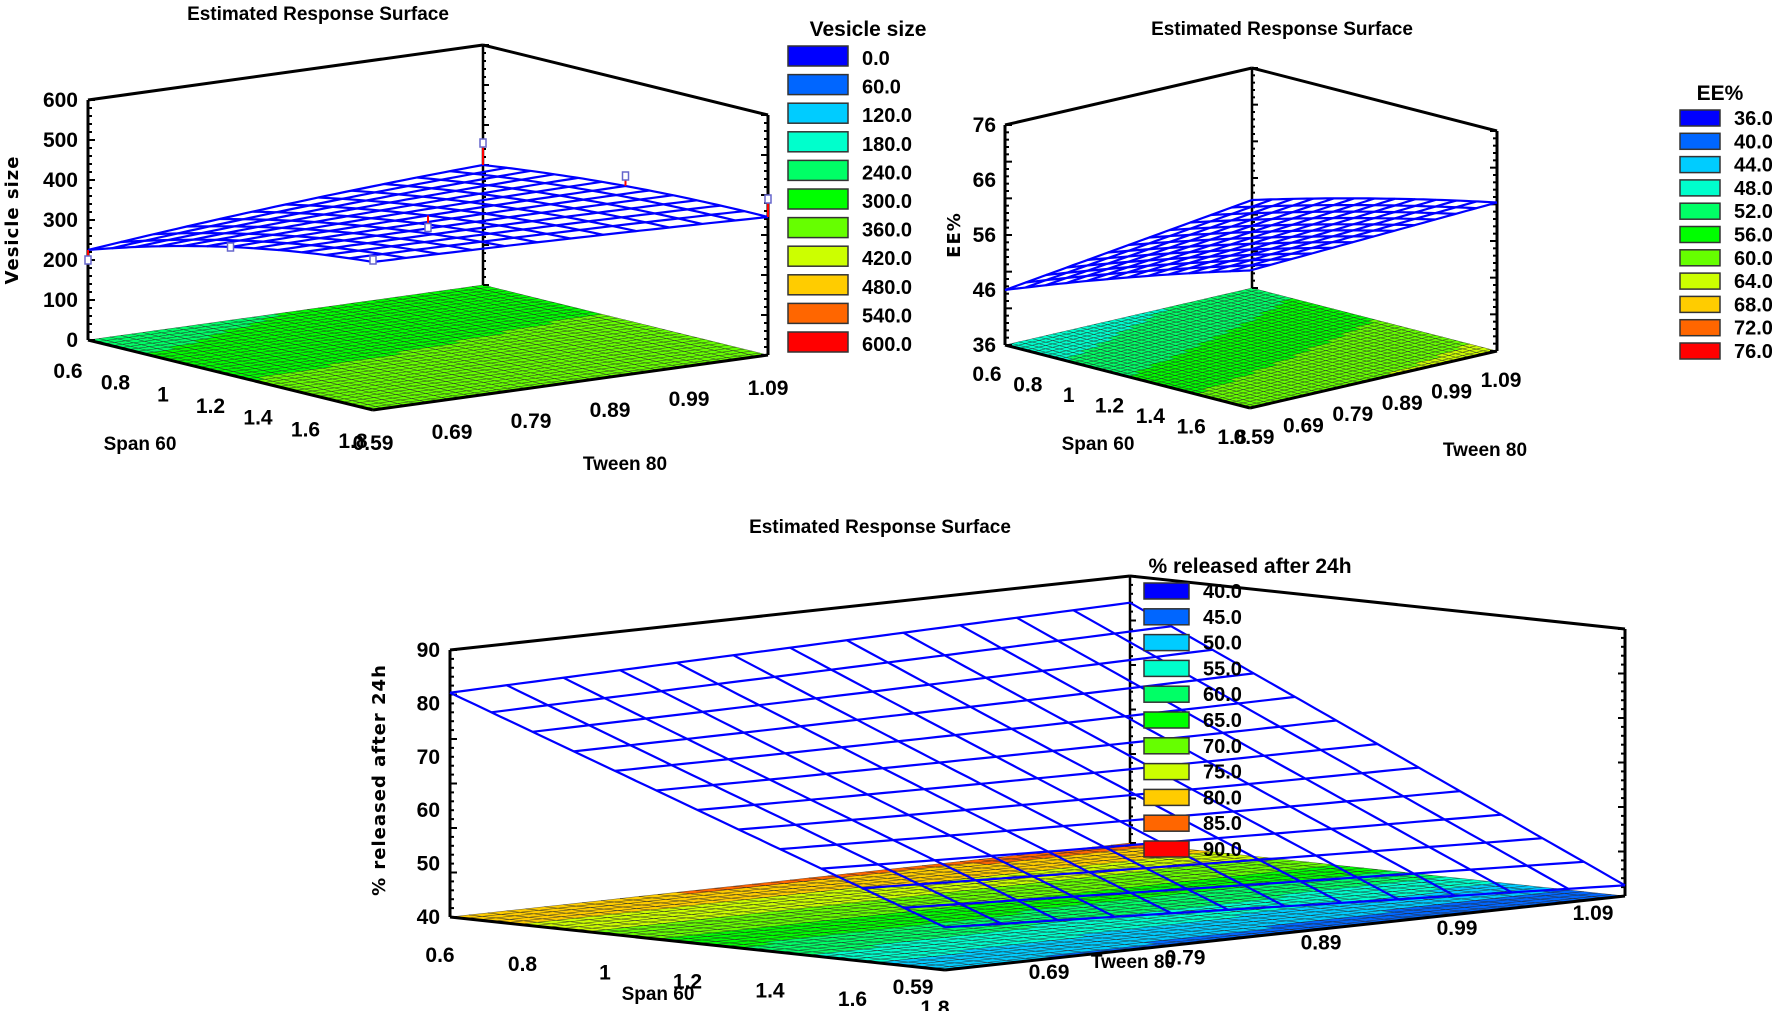  What do you see at coordinates (887, 345) in the screenshot?
I see `legend-label: 600.0` at bounding box center [887, 345].